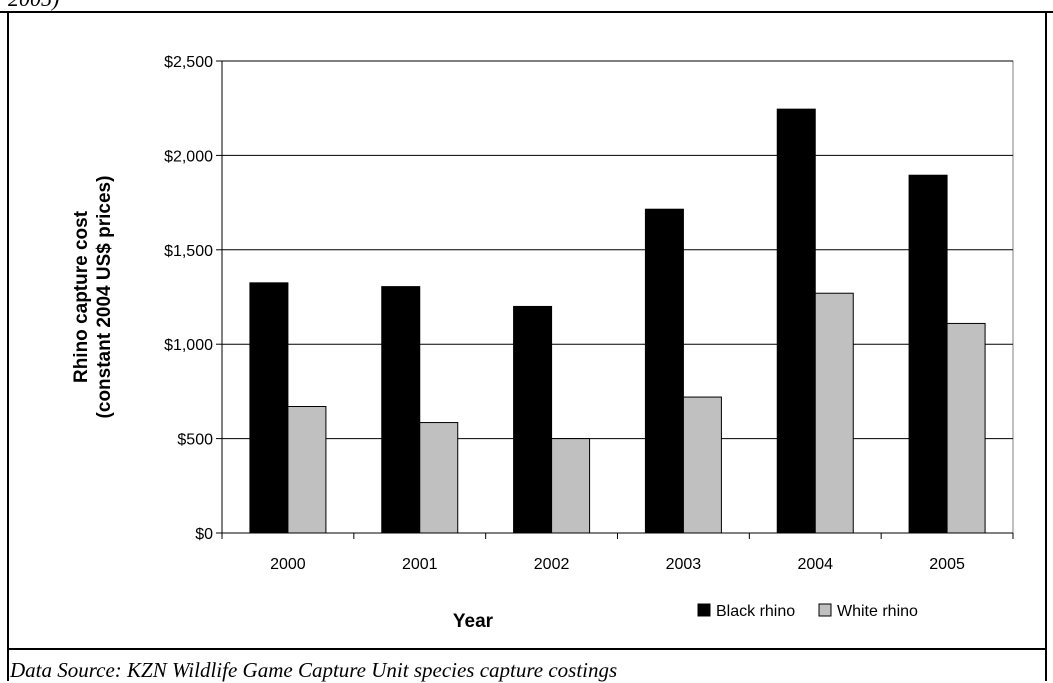 The height and width of the screenshot is (683, 1053). What do you see at coordinates (877, 611) in the screenshot?
I see `legend-label-white-rhino: White rhino` at bounding box center [877, 611].